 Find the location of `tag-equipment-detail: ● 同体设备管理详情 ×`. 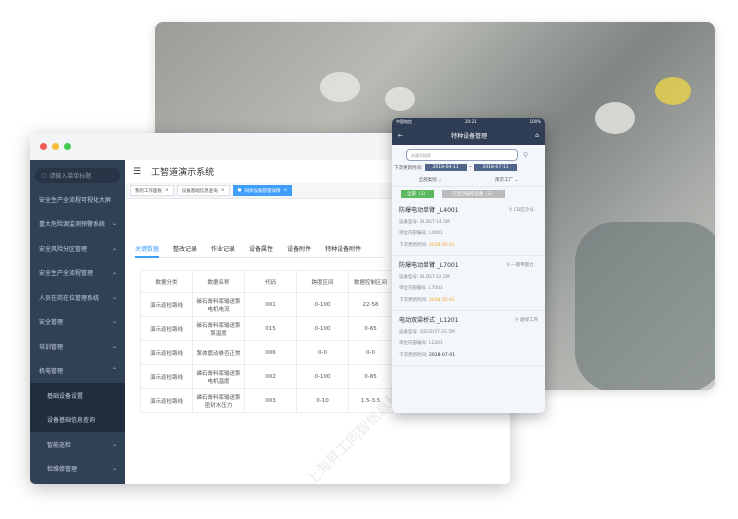

tag-equipment-detail: ● 同体设备管理详情 × is located at coordinates (262, 190).